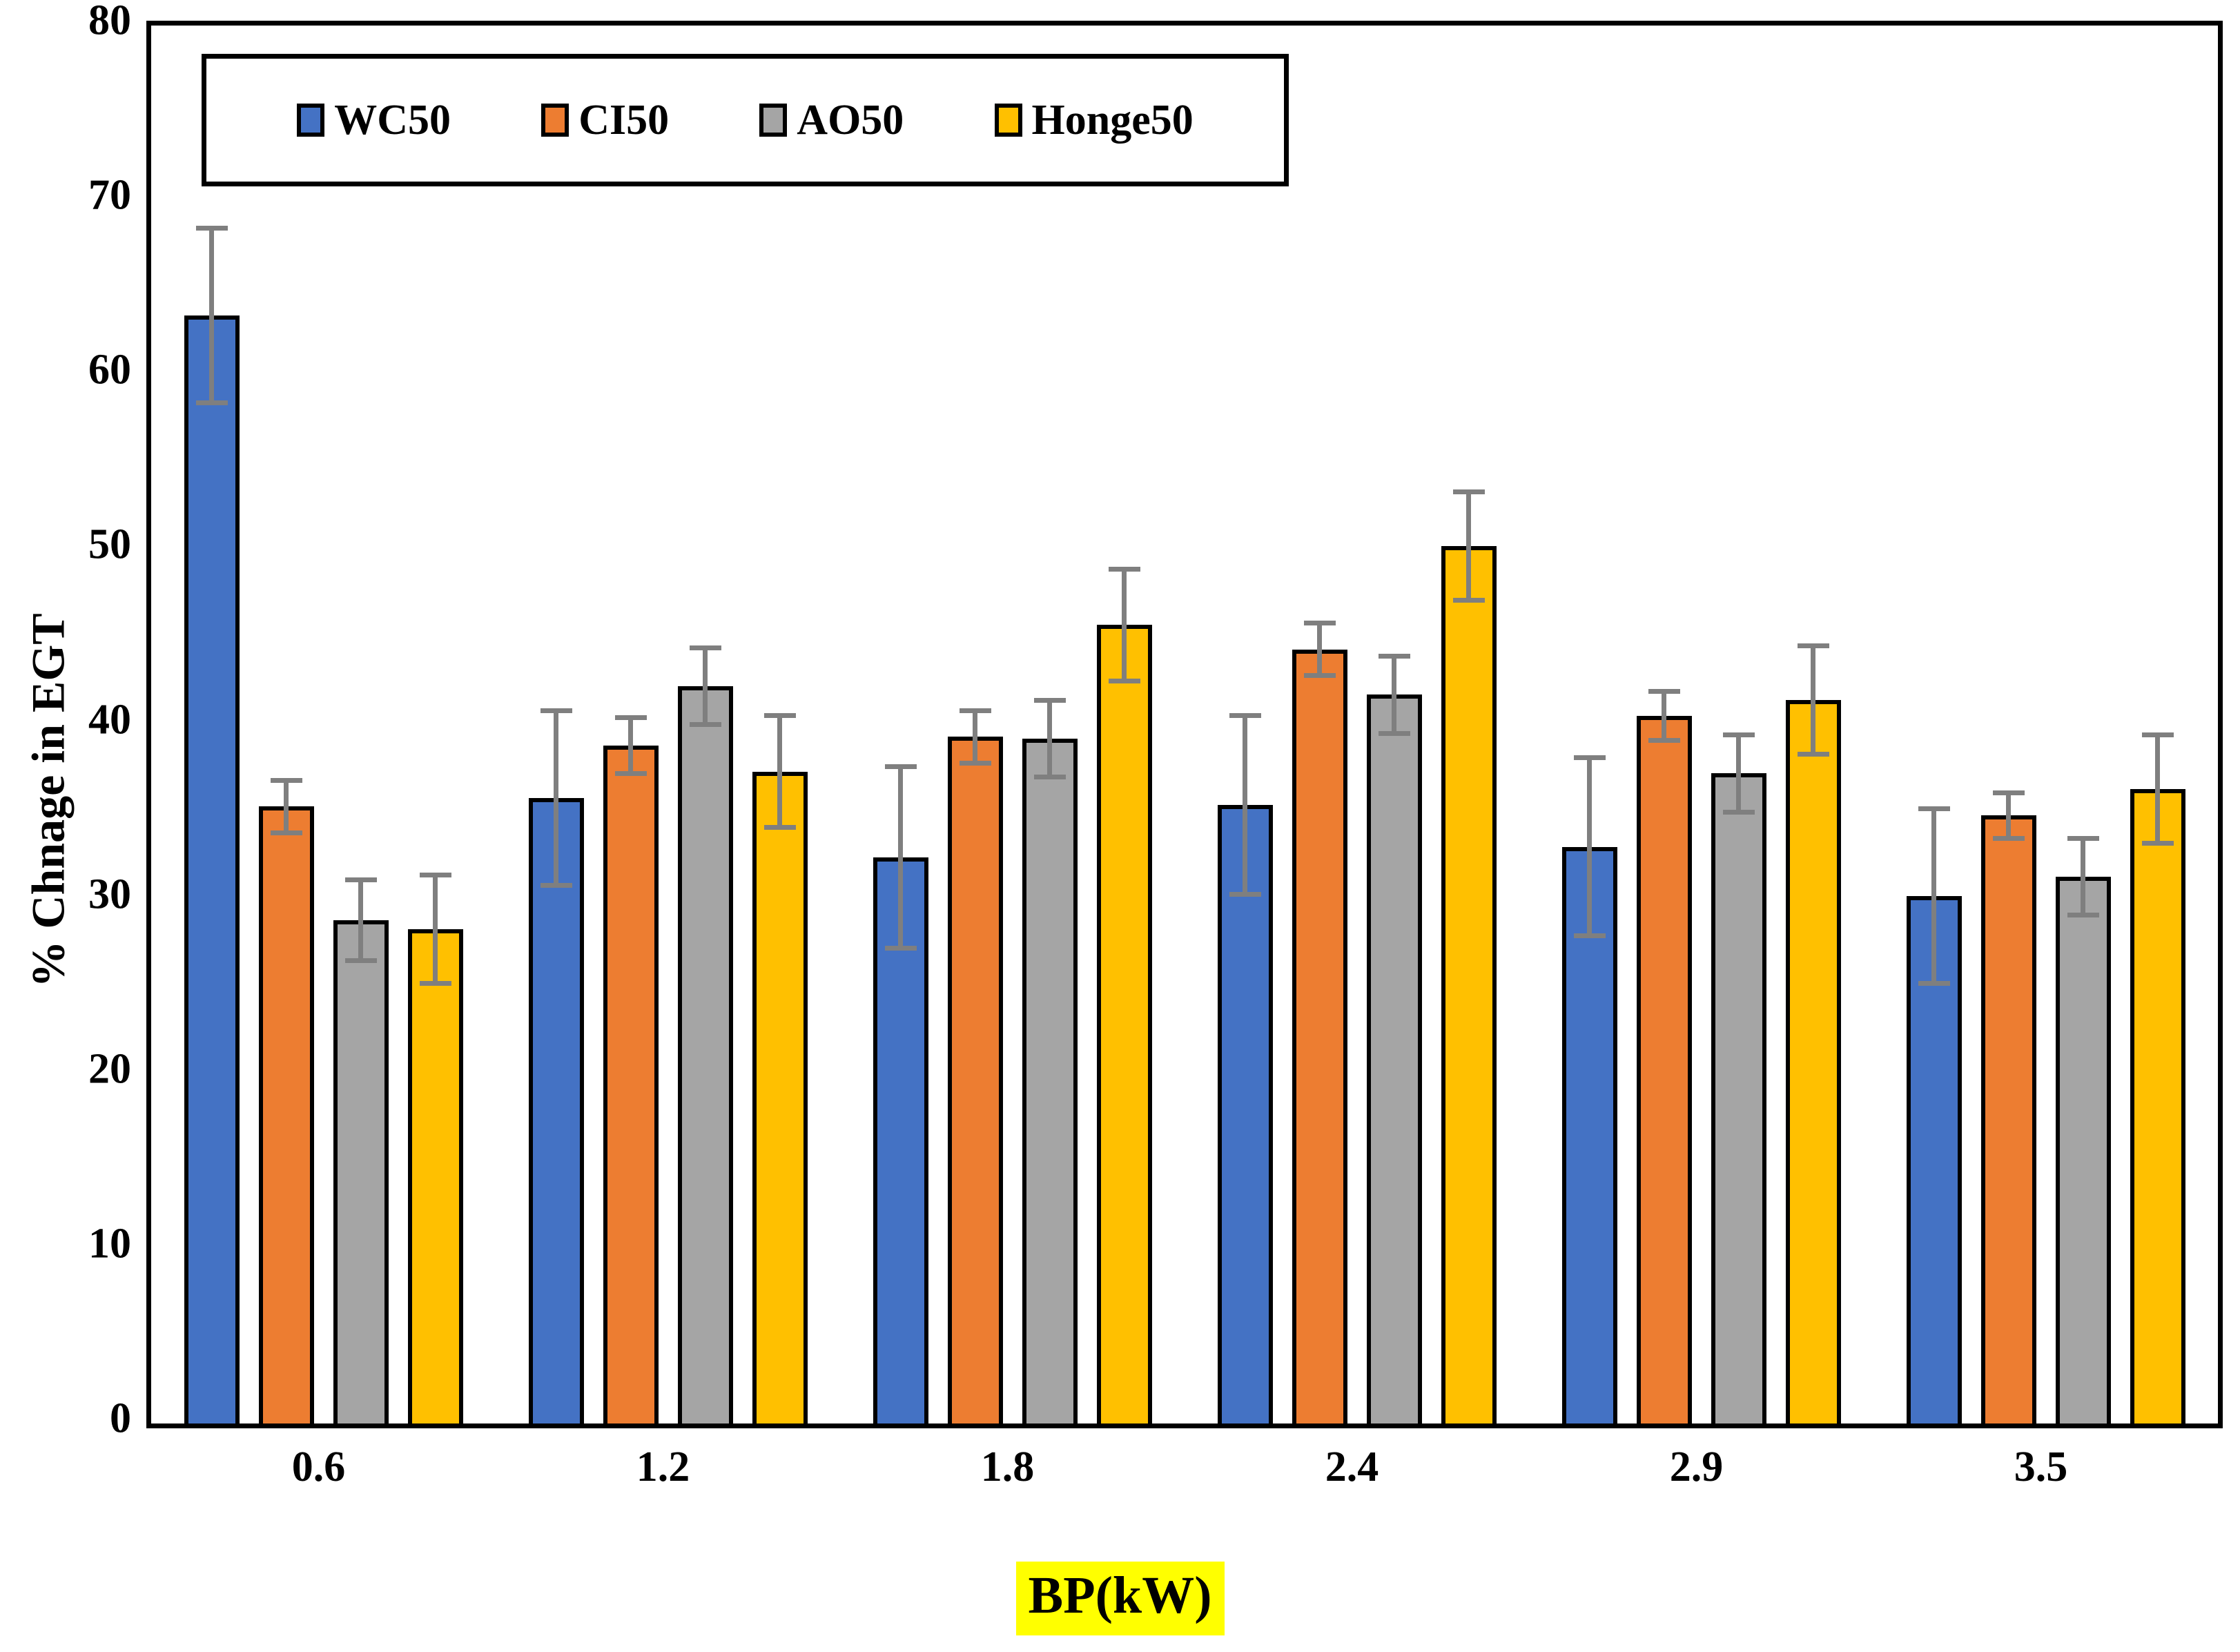 This screenshot has height=1652, width=2240. Describe the element at coordinates (1469, 984) in the screenshot. I see `bar-Honge50-2.4` at that location.